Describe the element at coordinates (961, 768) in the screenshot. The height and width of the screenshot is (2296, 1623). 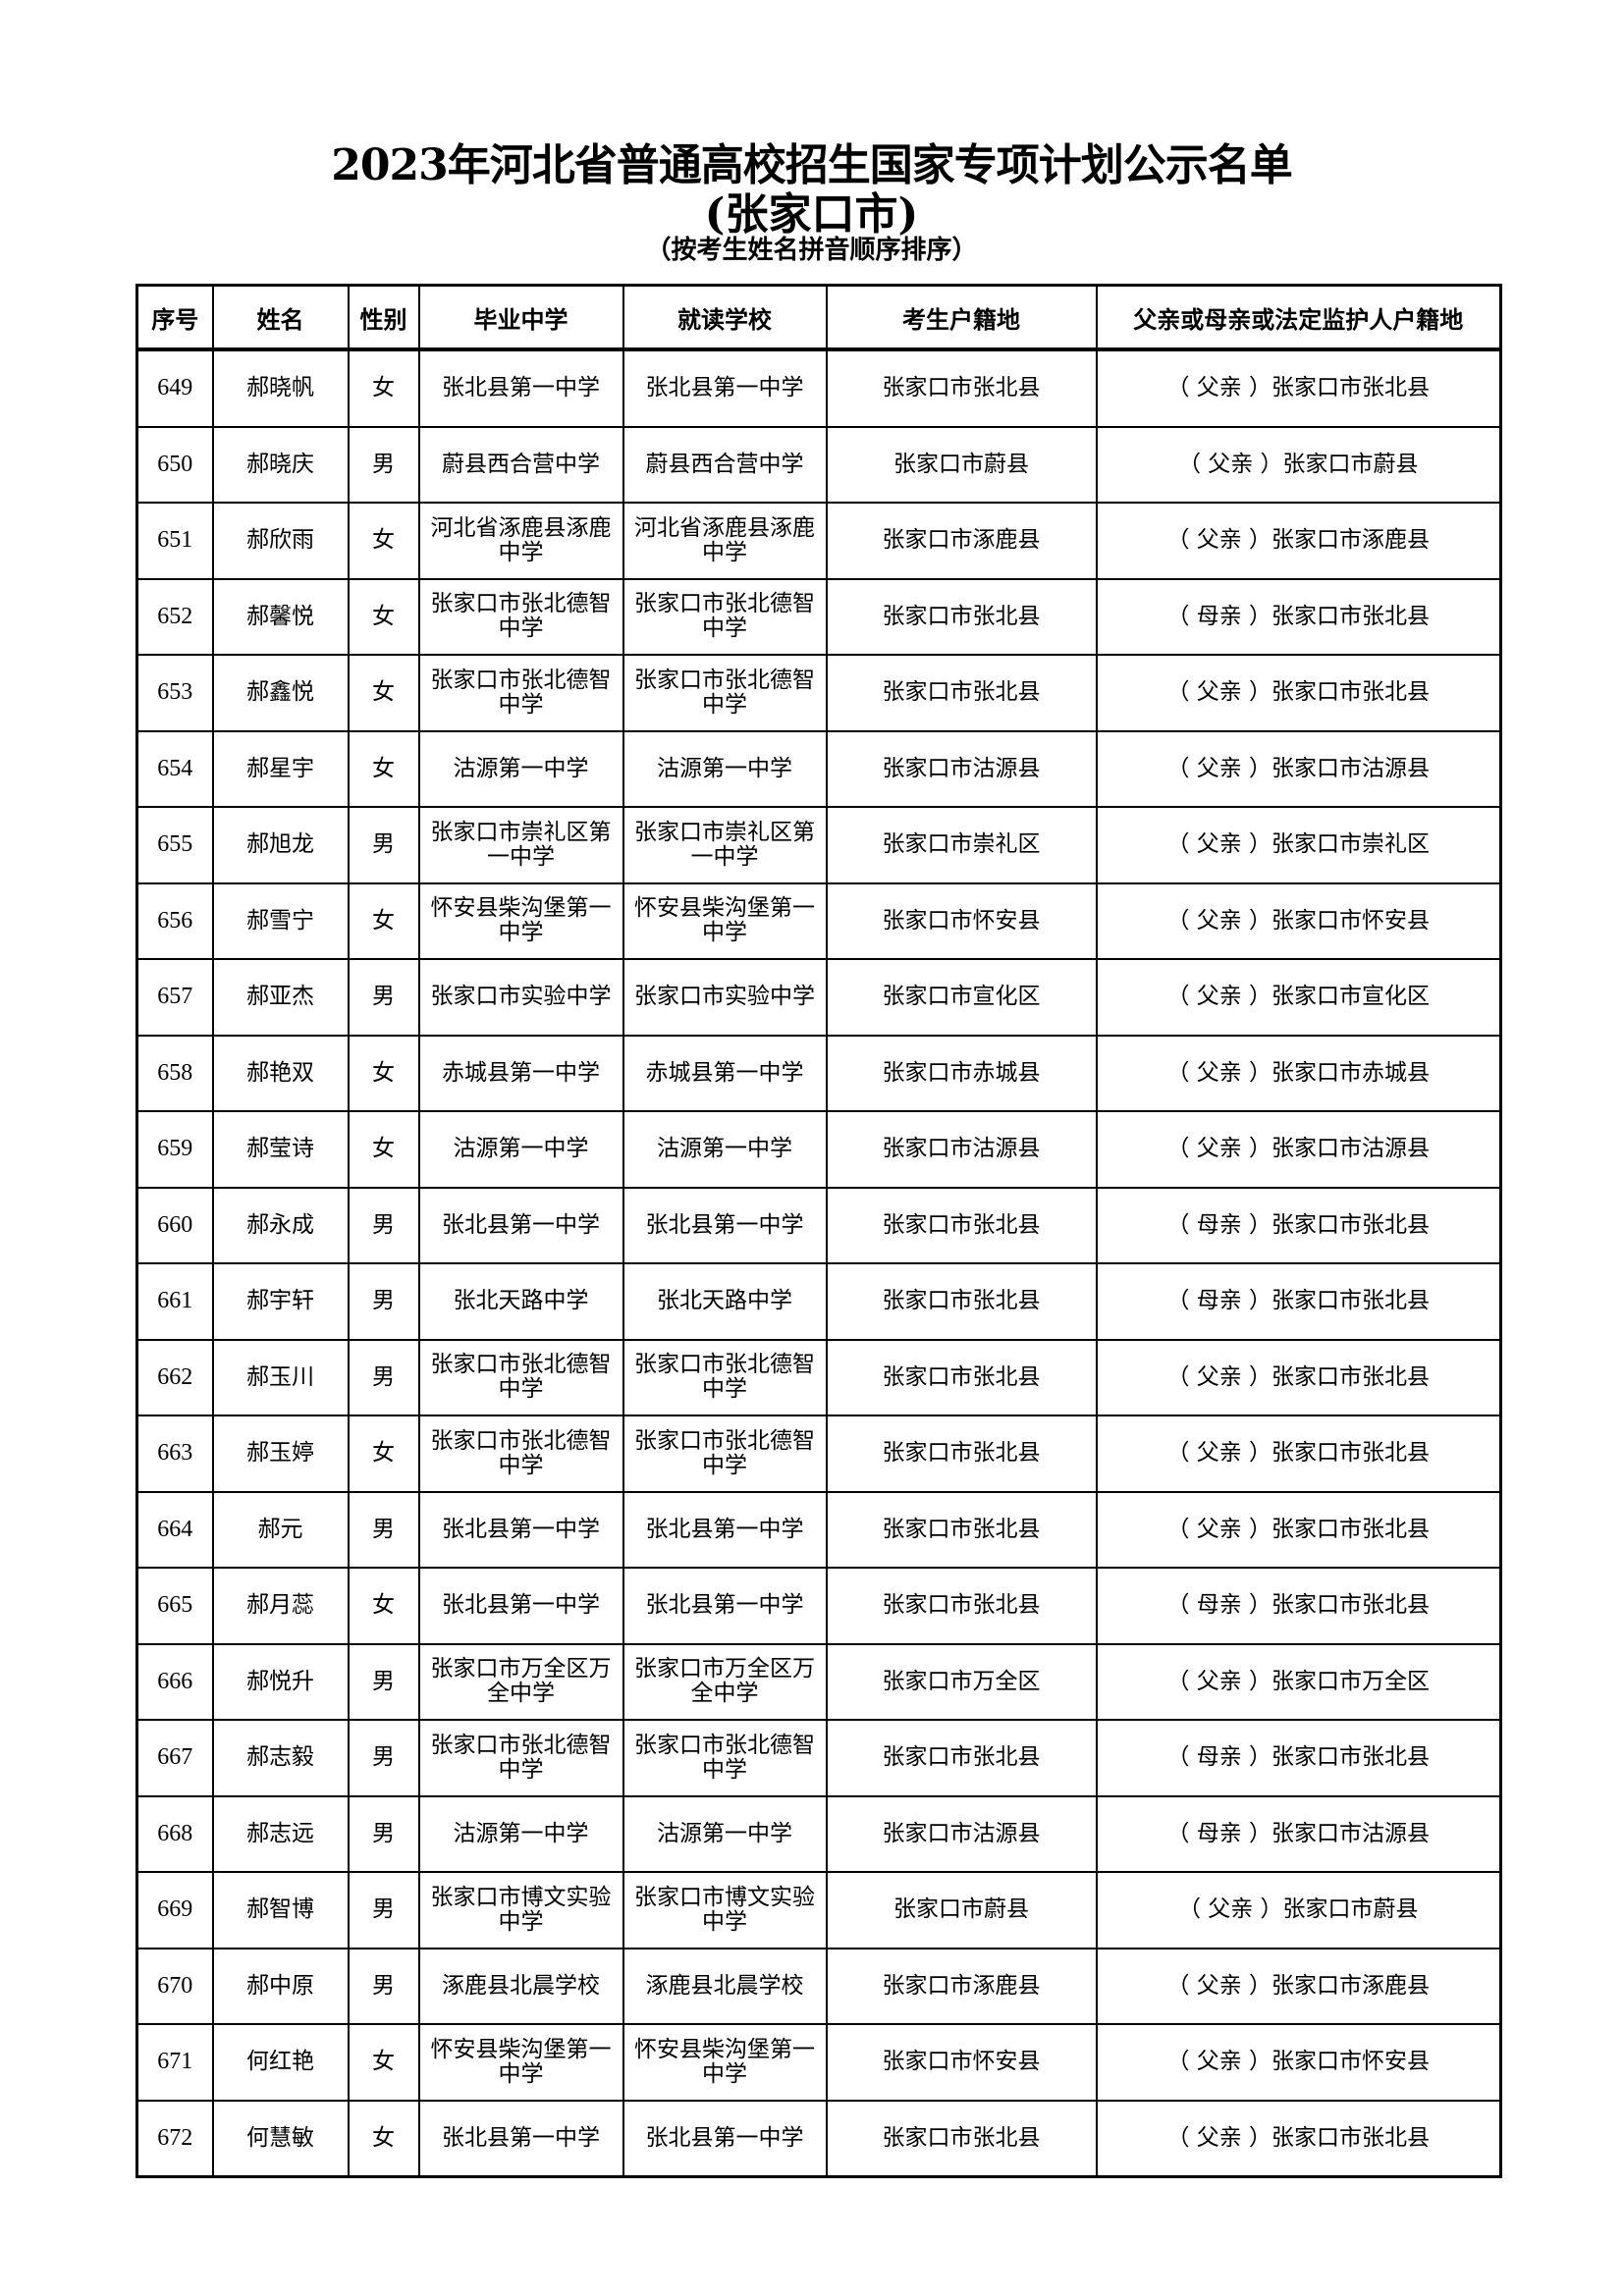
I see `col-student-domicile-cell: 张家口市沽源县` at that location.